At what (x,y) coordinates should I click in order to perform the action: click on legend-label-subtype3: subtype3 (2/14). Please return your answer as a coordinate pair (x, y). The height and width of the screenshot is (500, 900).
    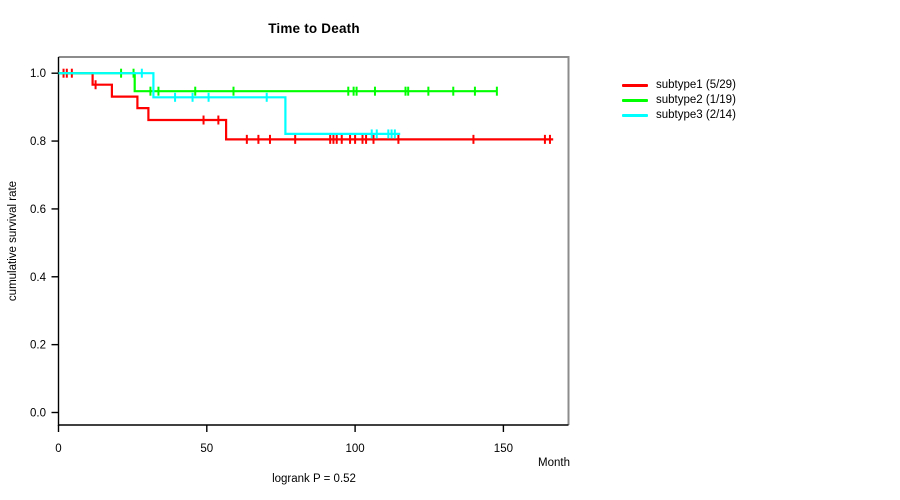
    Looking at the image, I should click on (696, 115).